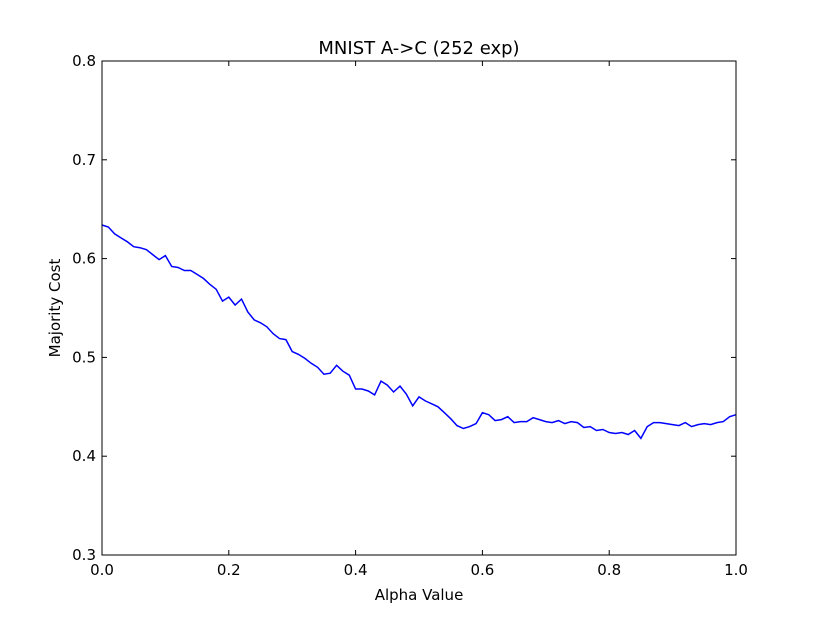 The height and width of the screenshot is (617, 817). What do you see at coordinates (55, 308) in the screenshot?
I see `y-axis-label: Majority Cost` at bounding box center [55, 308].